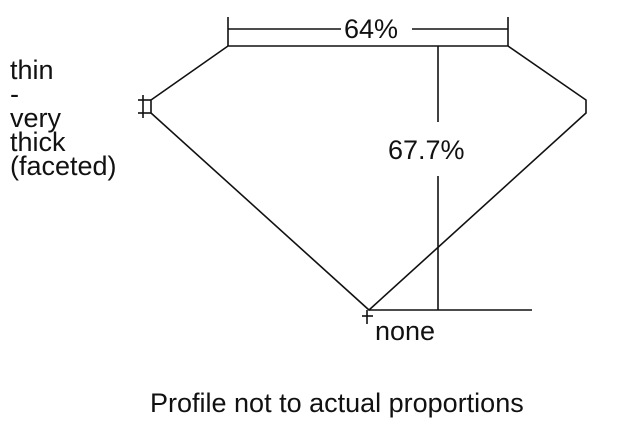  Describe the element at coordinates (14, 94) in the screenshot. I see `girdle-label-line: -` at that location.